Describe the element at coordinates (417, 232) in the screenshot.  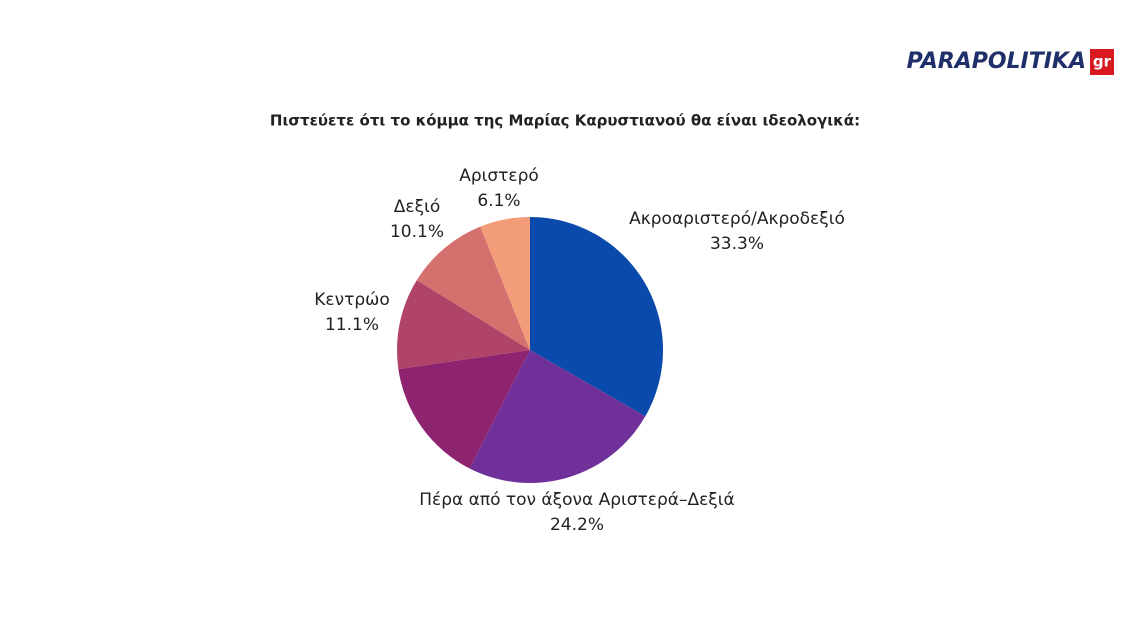
I see `value-label: 10.1%` at that location.